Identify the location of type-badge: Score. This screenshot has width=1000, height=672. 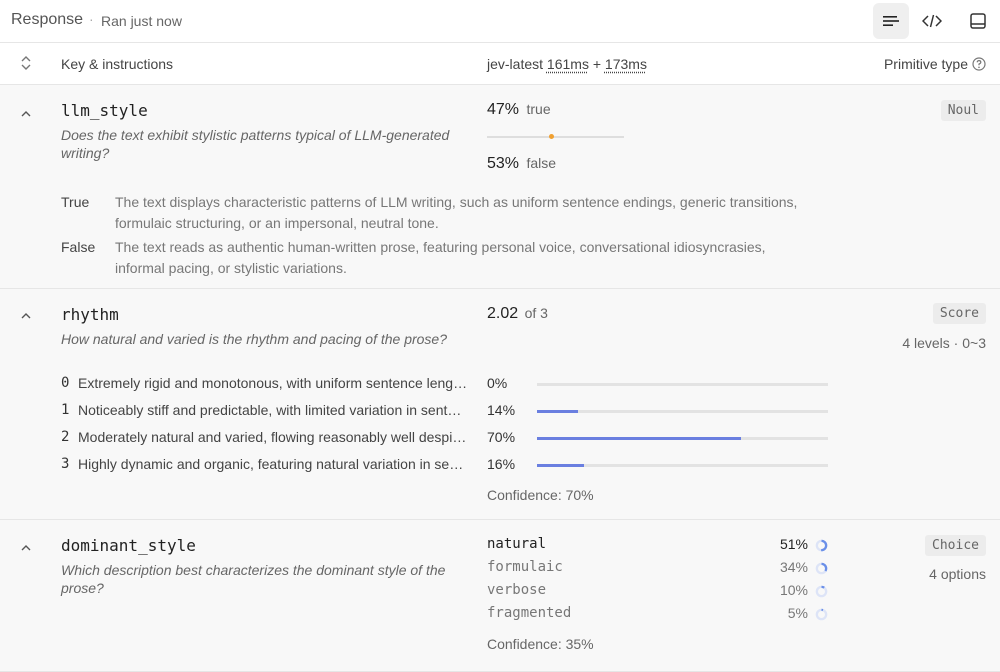
(959, 313).